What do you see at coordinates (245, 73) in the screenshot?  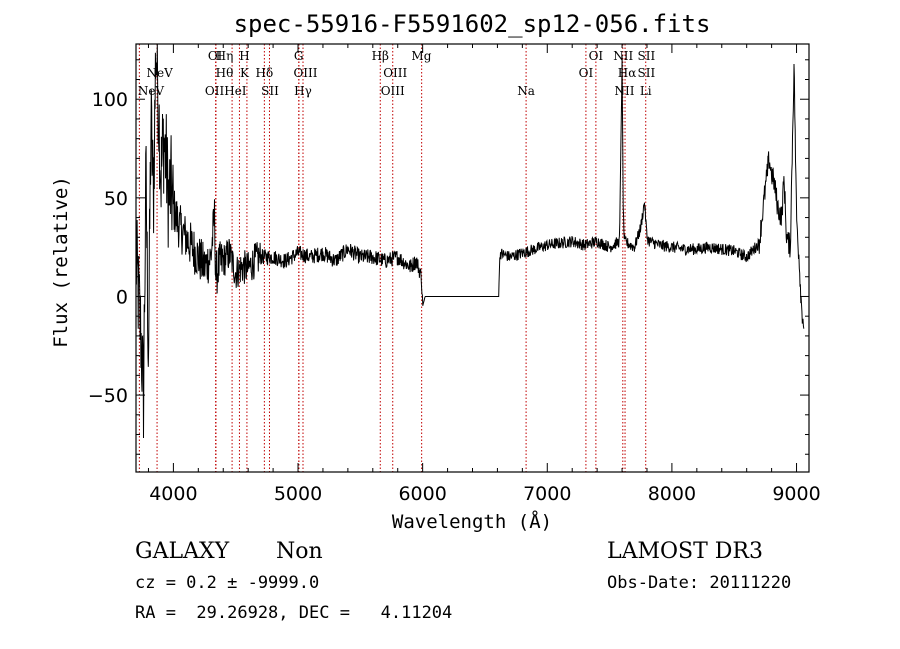 I see `line-label: K` at bounding box center [245, 73].